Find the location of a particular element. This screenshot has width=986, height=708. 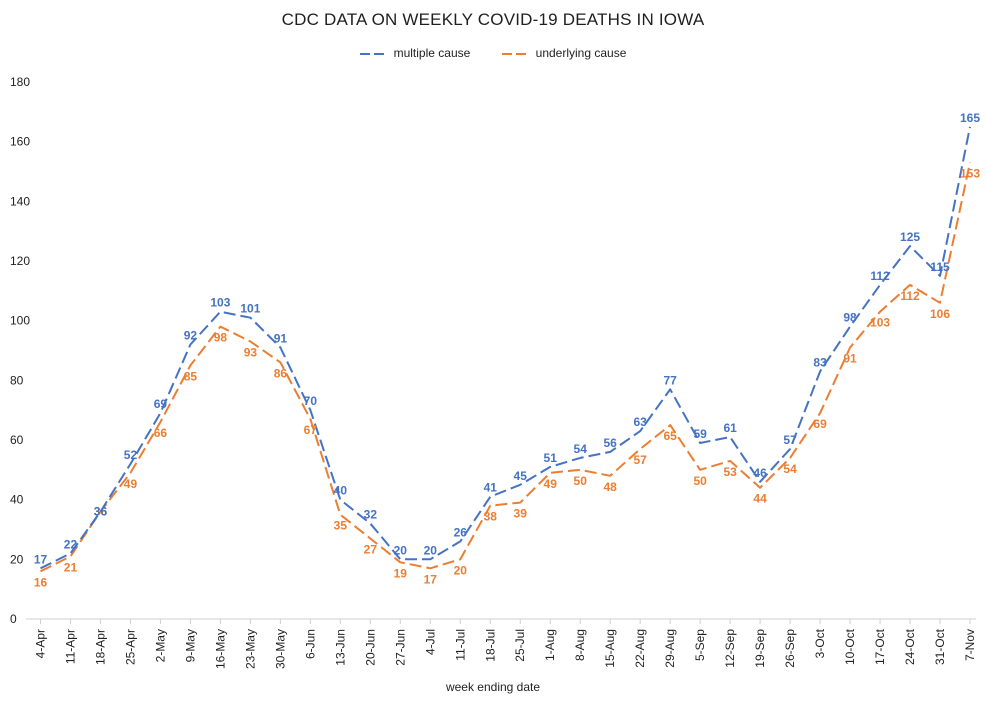

y-tick-label: 140 is located at coordinates (20, 201).